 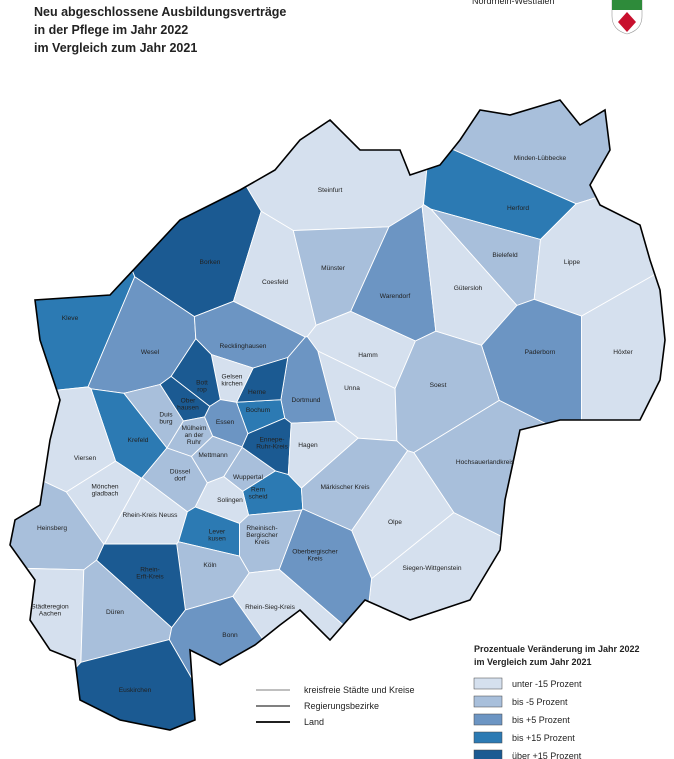 What do you see at coordinates (150, 577) in the screenshot?
I see `region-label: Erft-Kreis` at bounding box center [150, 577].